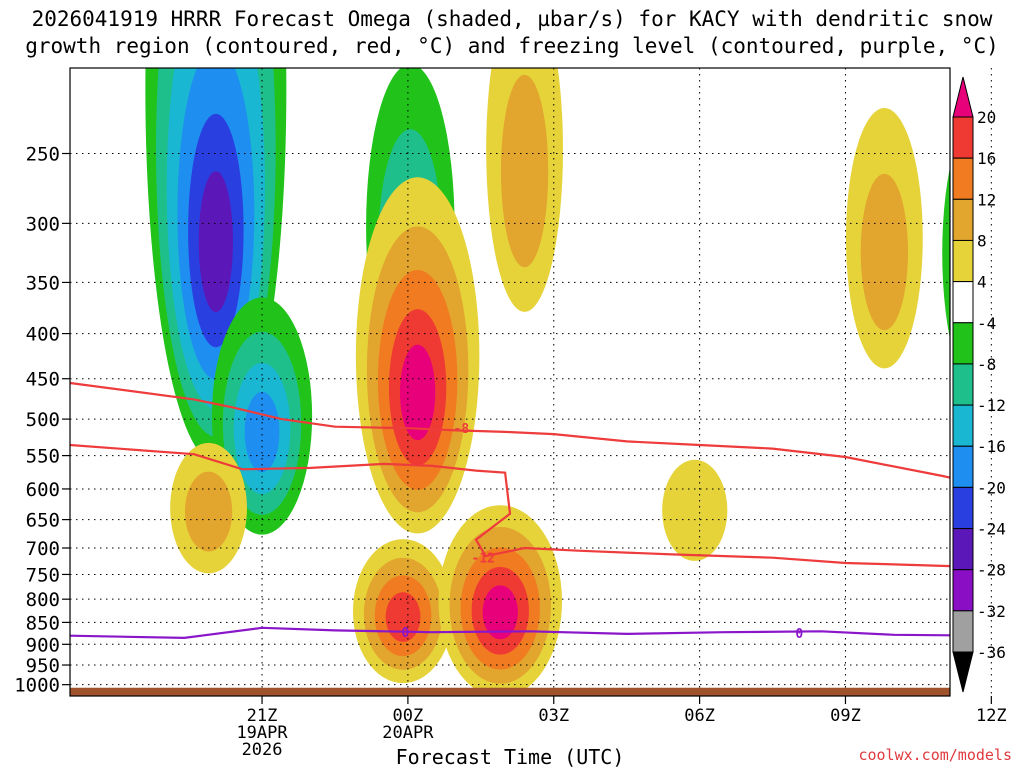  I want to click on y-tick-label-1000: 1000, so click(37, 686).